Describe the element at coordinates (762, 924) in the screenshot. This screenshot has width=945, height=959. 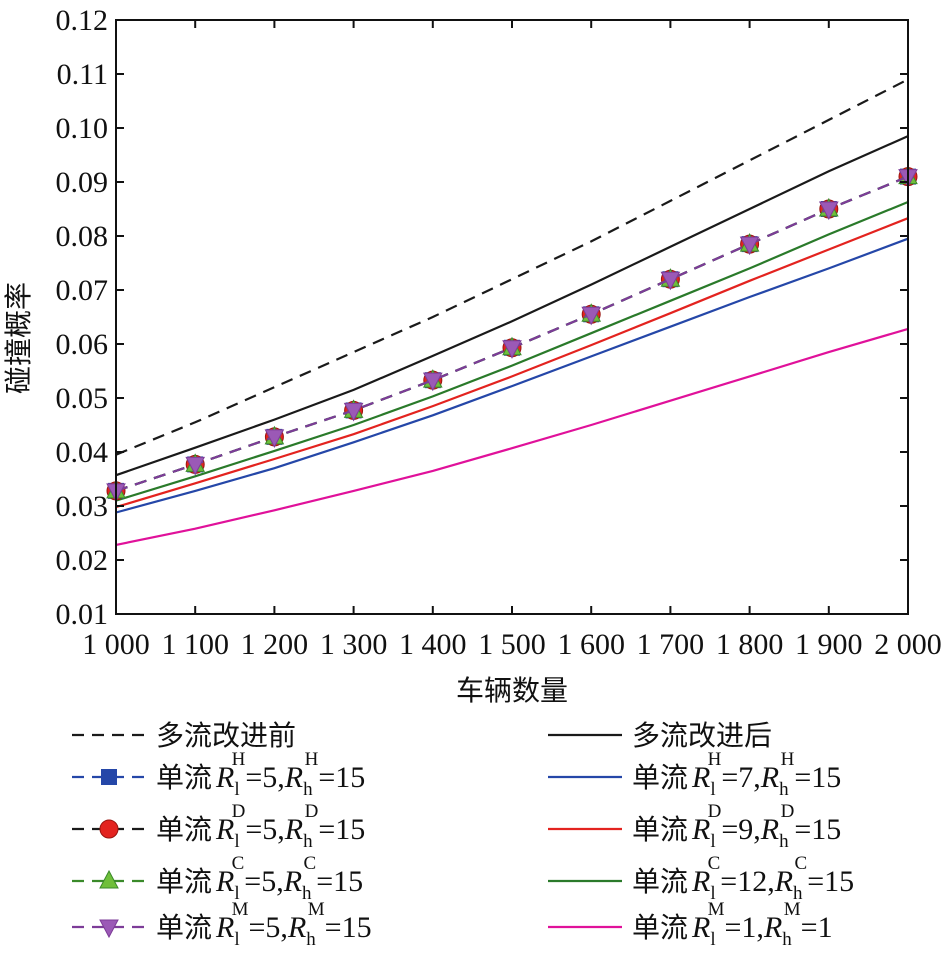
I see `legend-label-formula: RlM=1,RhM=1` at that location.